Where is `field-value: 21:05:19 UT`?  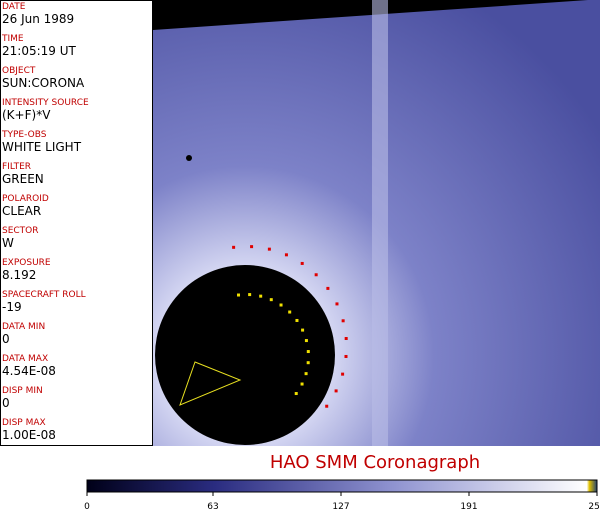
field-value: 21:05:19 UT is located at coordinates (39, 51).